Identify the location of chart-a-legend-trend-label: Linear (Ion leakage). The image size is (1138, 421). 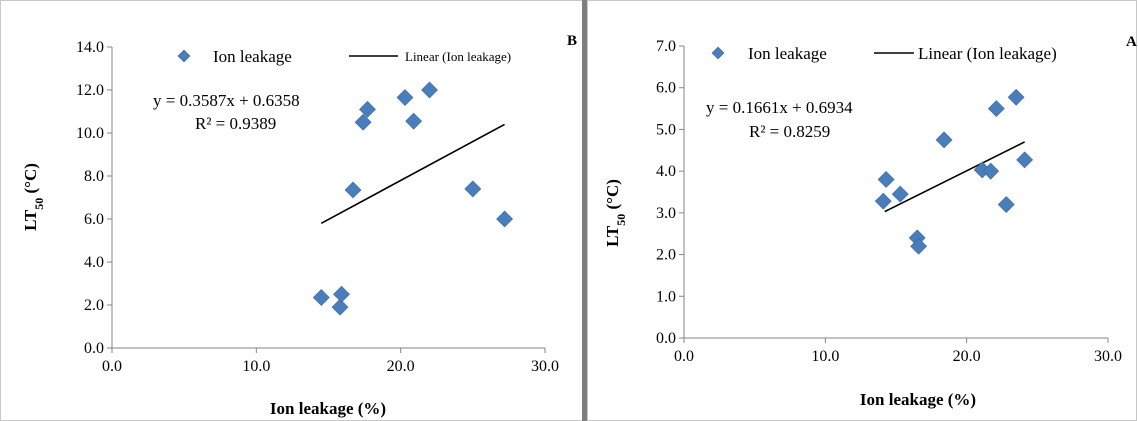
(987, 53).